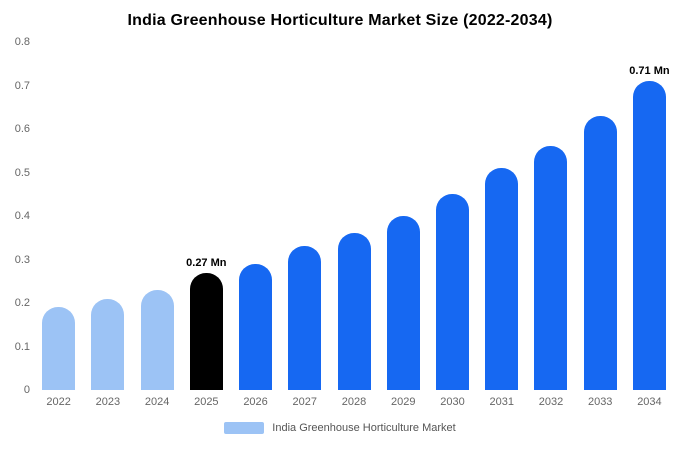 The height and width of the screenshot is (450, 680). Describe the element at coordinates (364, 428) in the screenshot. I see `legend-label: India Greenhouse Horticulture Market` at that location.